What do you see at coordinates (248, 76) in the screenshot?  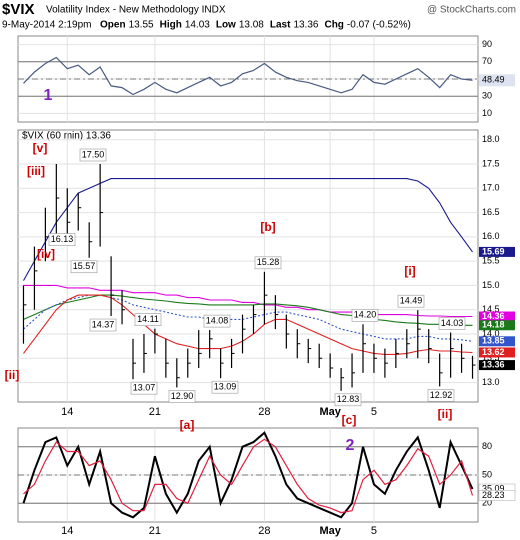 I see `rsi-line` at bounding box center [248, 76].